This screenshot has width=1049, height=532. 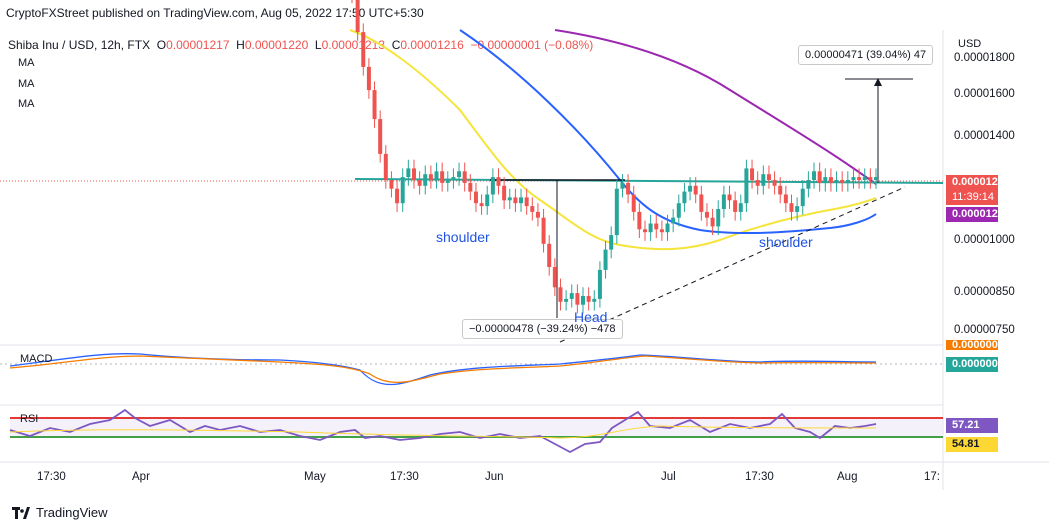 What do you see at coordinates (932, 477) in the screenshot?
I see `time-tick-9: 17:` at bounding box center [932, 477].